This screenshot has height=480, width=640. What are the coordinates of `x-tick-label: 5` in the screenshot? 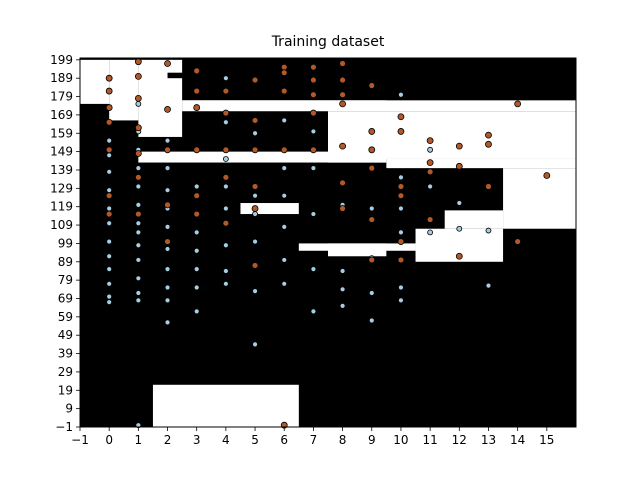 It's located at (255, 440).